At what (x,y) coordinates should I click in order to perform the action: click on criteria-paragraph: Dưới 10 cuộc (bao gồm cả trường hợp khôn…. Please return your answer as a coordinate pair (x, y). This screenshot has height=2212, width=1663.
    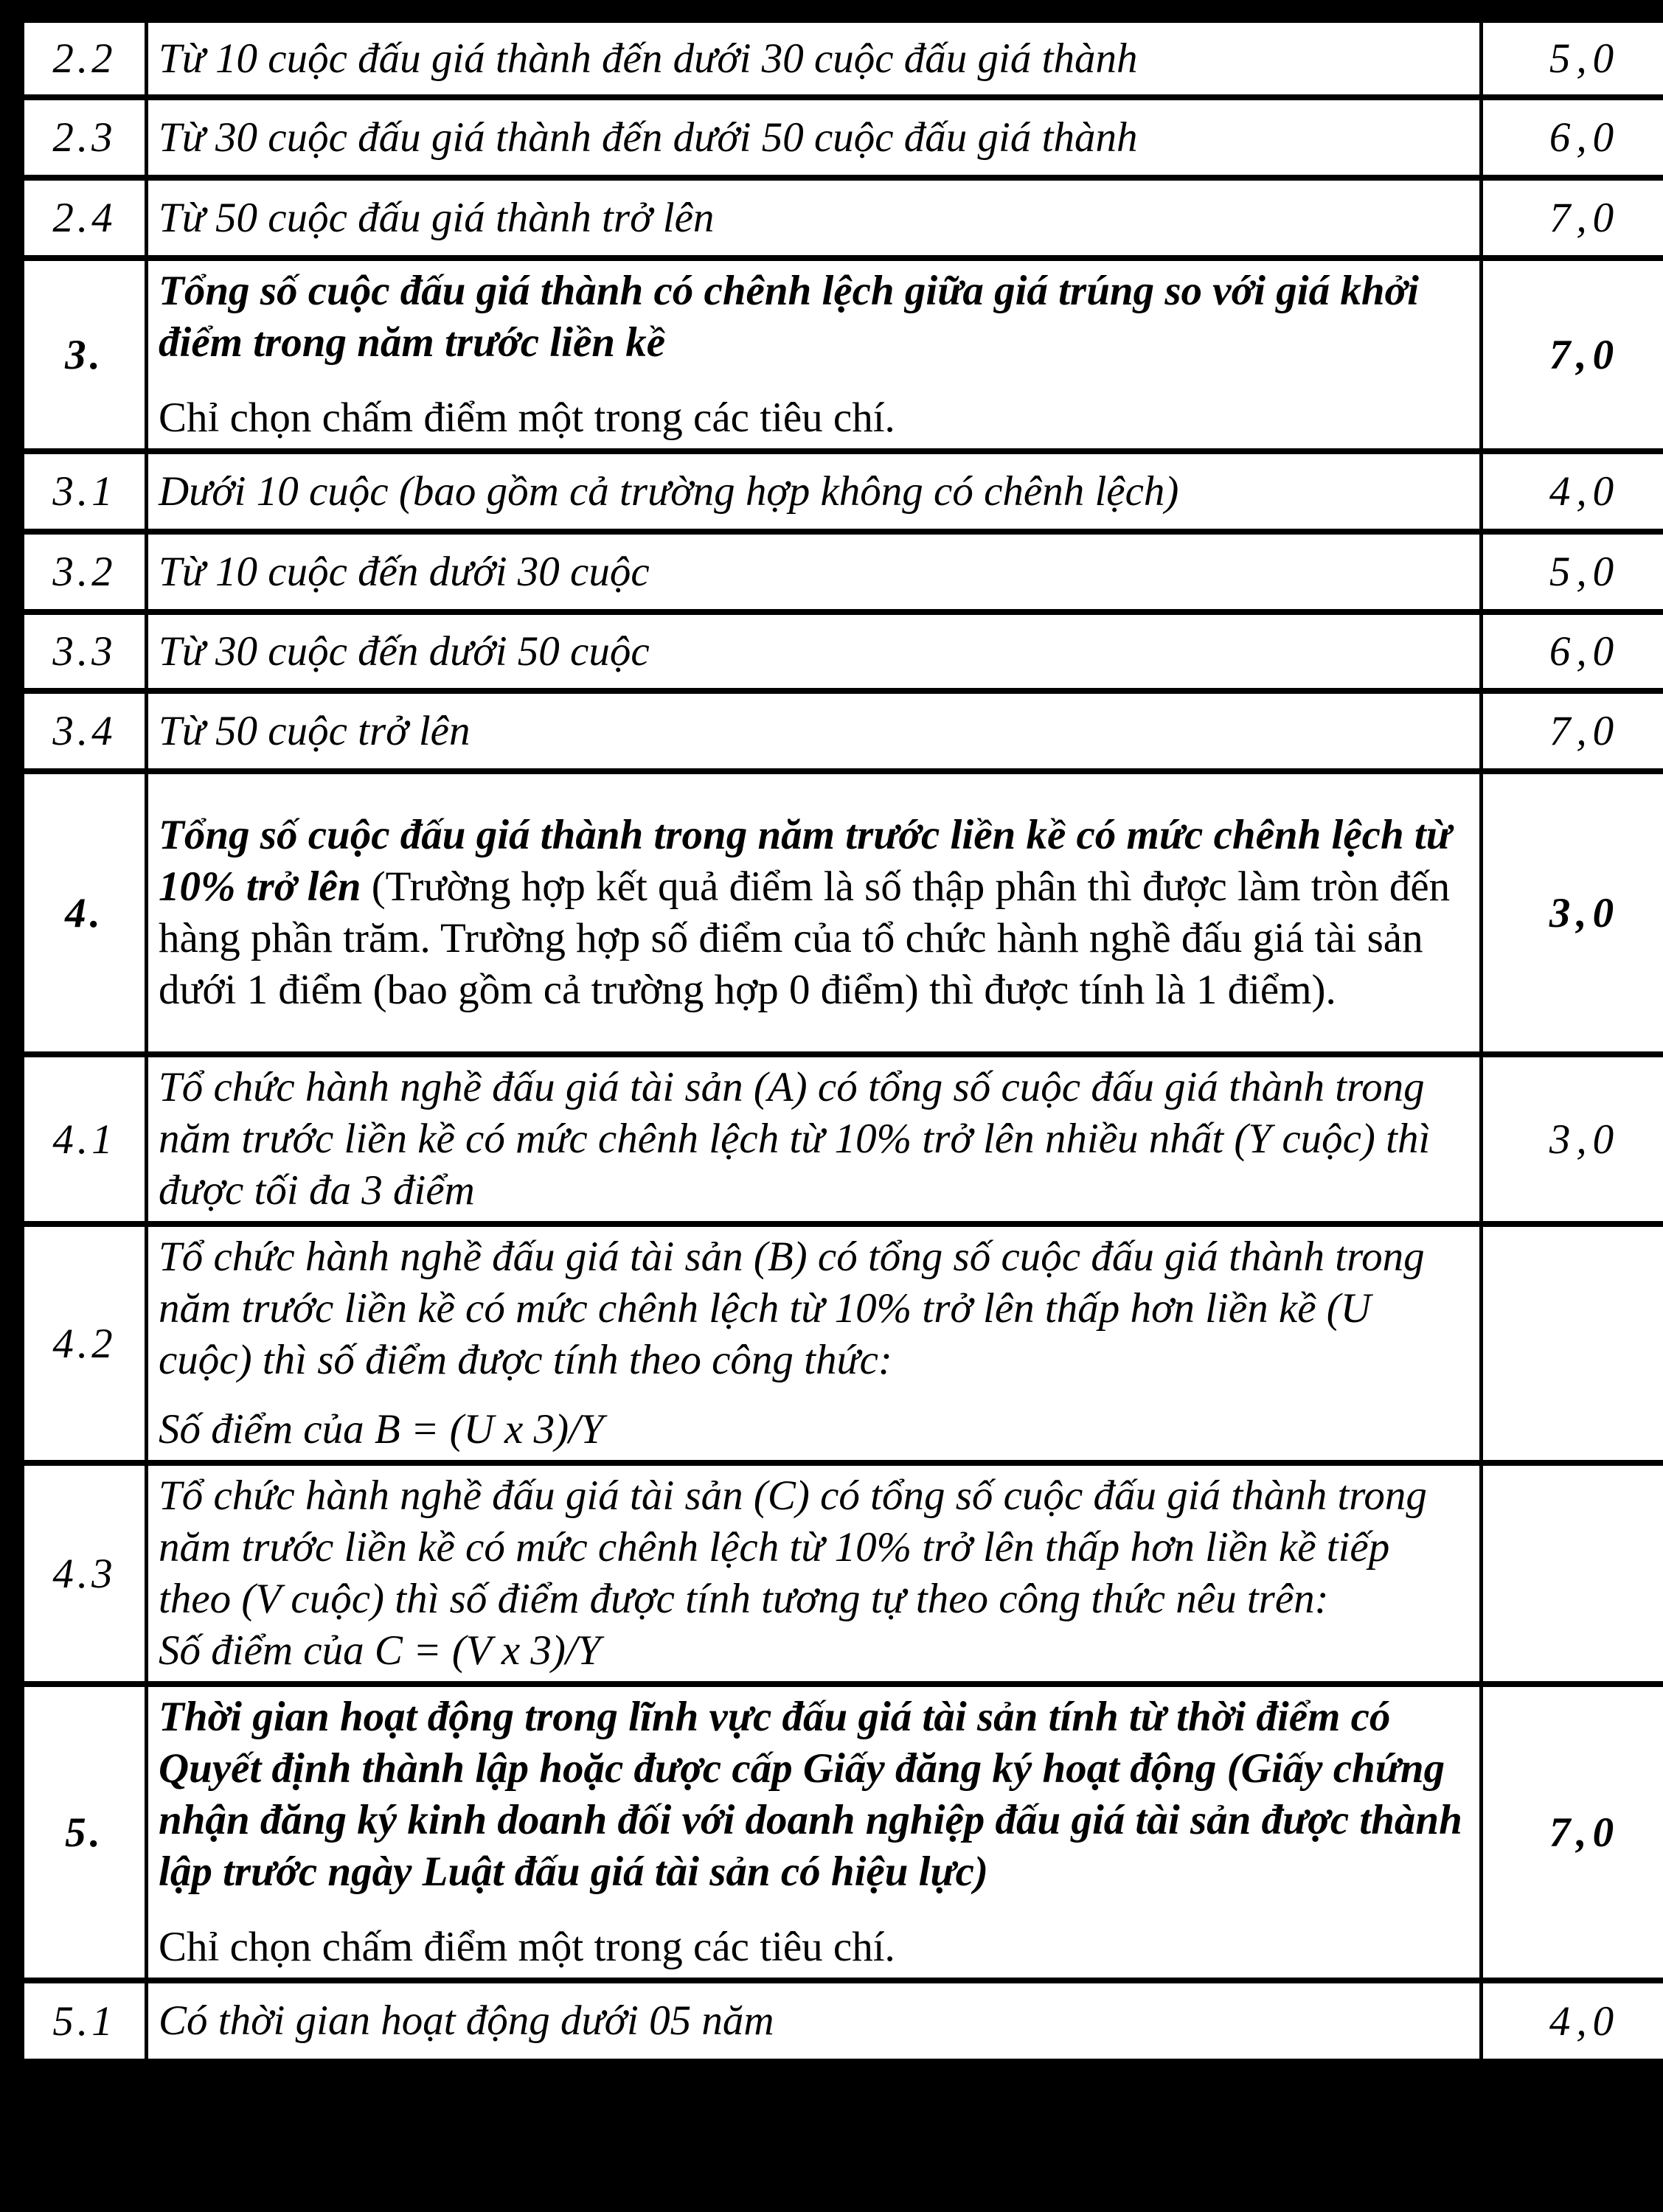
    Looking at the image, I should click on (814, 492).